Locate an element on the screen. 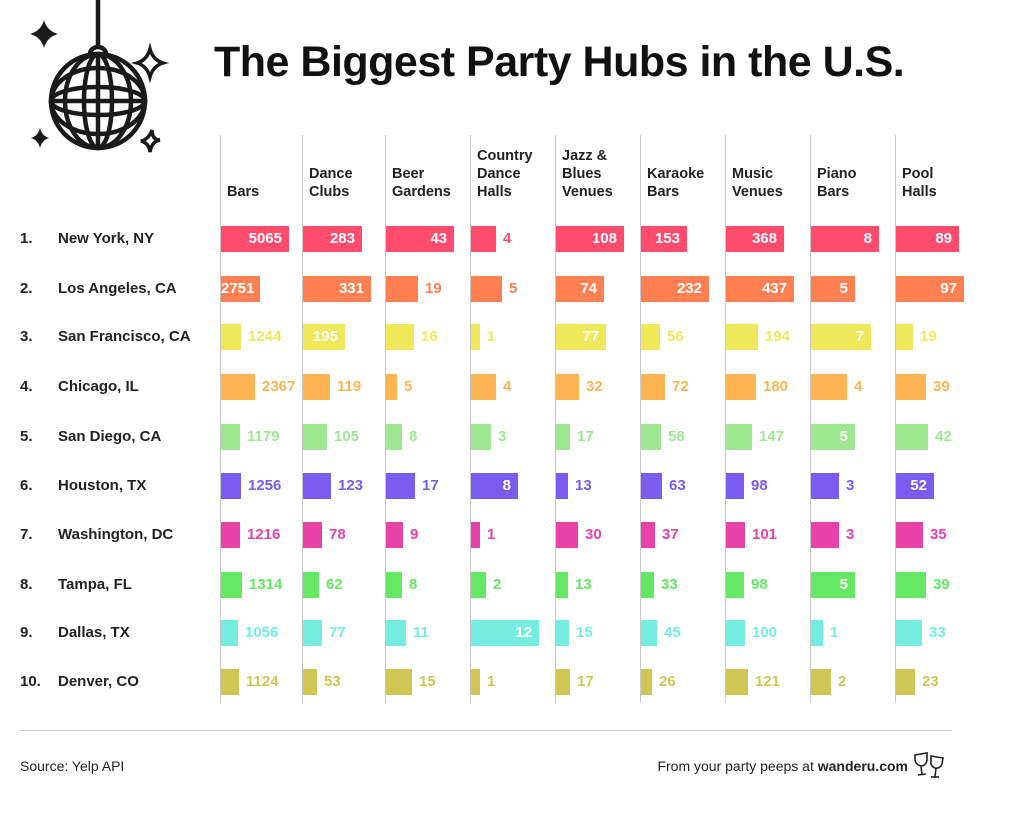 The width and height of the screenshot is (1024, 819). row-label: 1. New York, NY is located at coordinates (87, 239).